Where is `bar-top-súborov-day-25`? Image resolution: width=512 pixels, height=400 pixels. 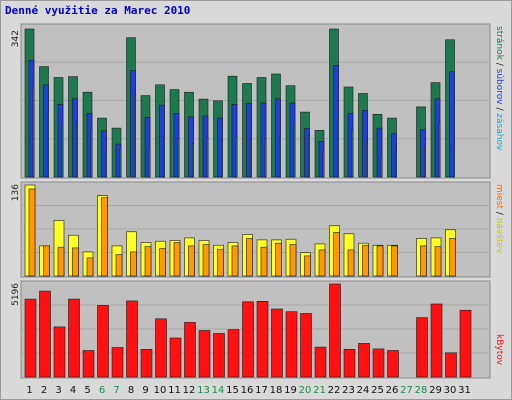
bar-top-súborov-day-25 is located at coordinates (379, 152).